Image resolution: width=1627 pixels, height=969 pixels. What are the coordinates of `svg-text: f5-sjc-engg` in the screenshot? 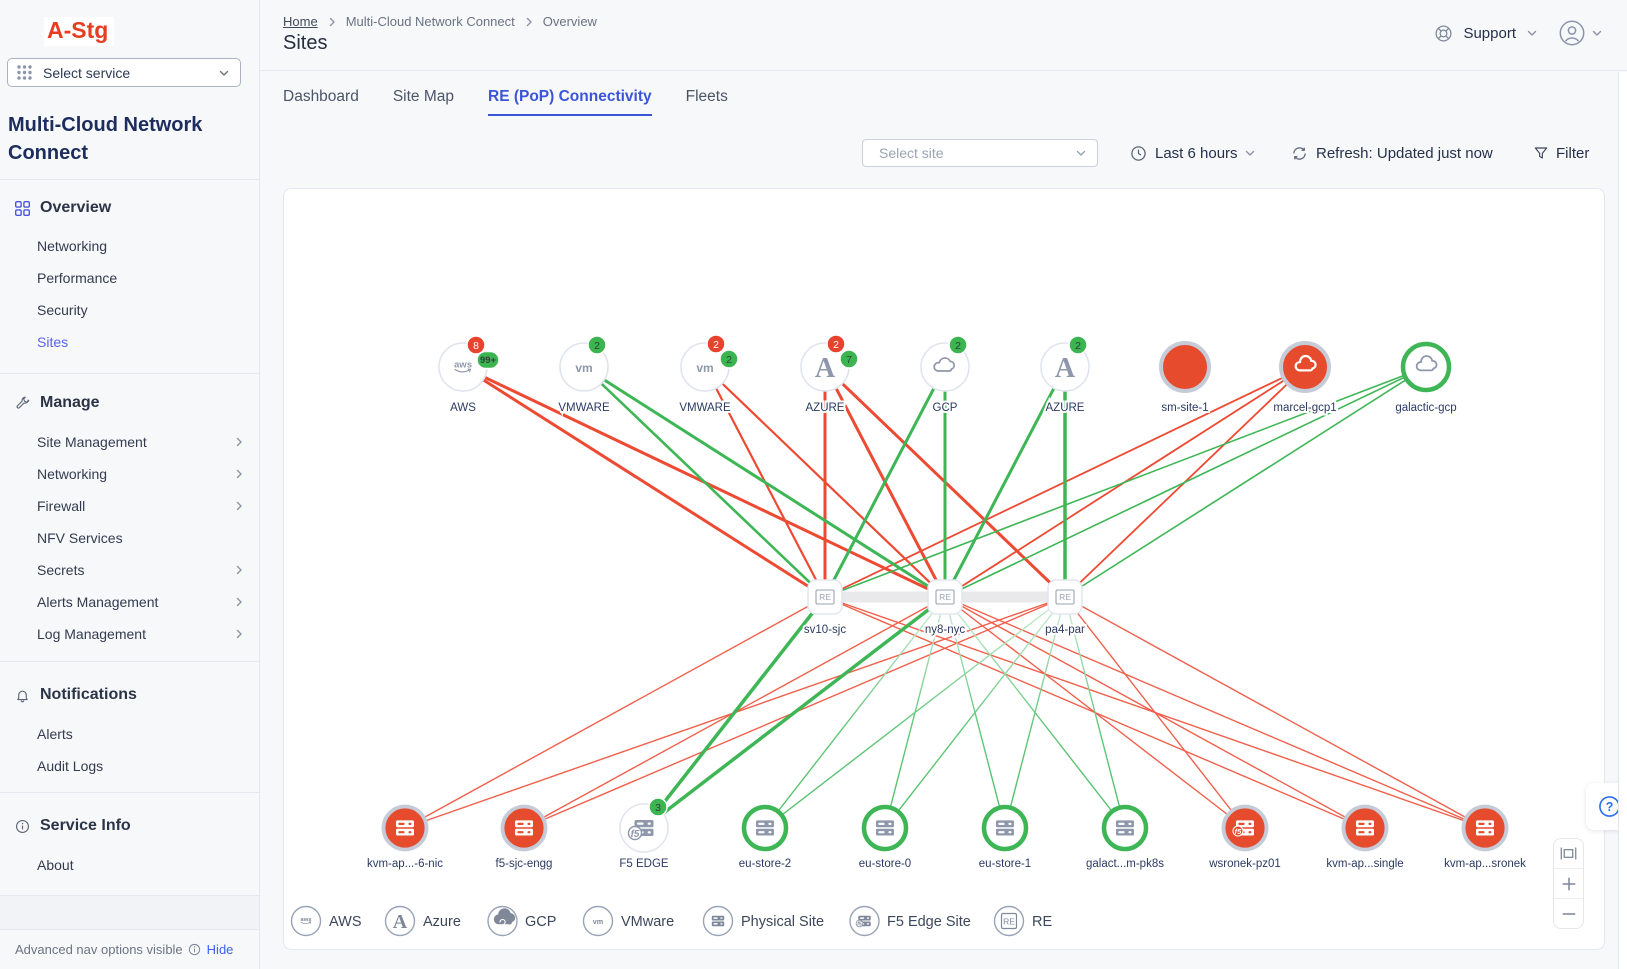 It's located at (524, 864).